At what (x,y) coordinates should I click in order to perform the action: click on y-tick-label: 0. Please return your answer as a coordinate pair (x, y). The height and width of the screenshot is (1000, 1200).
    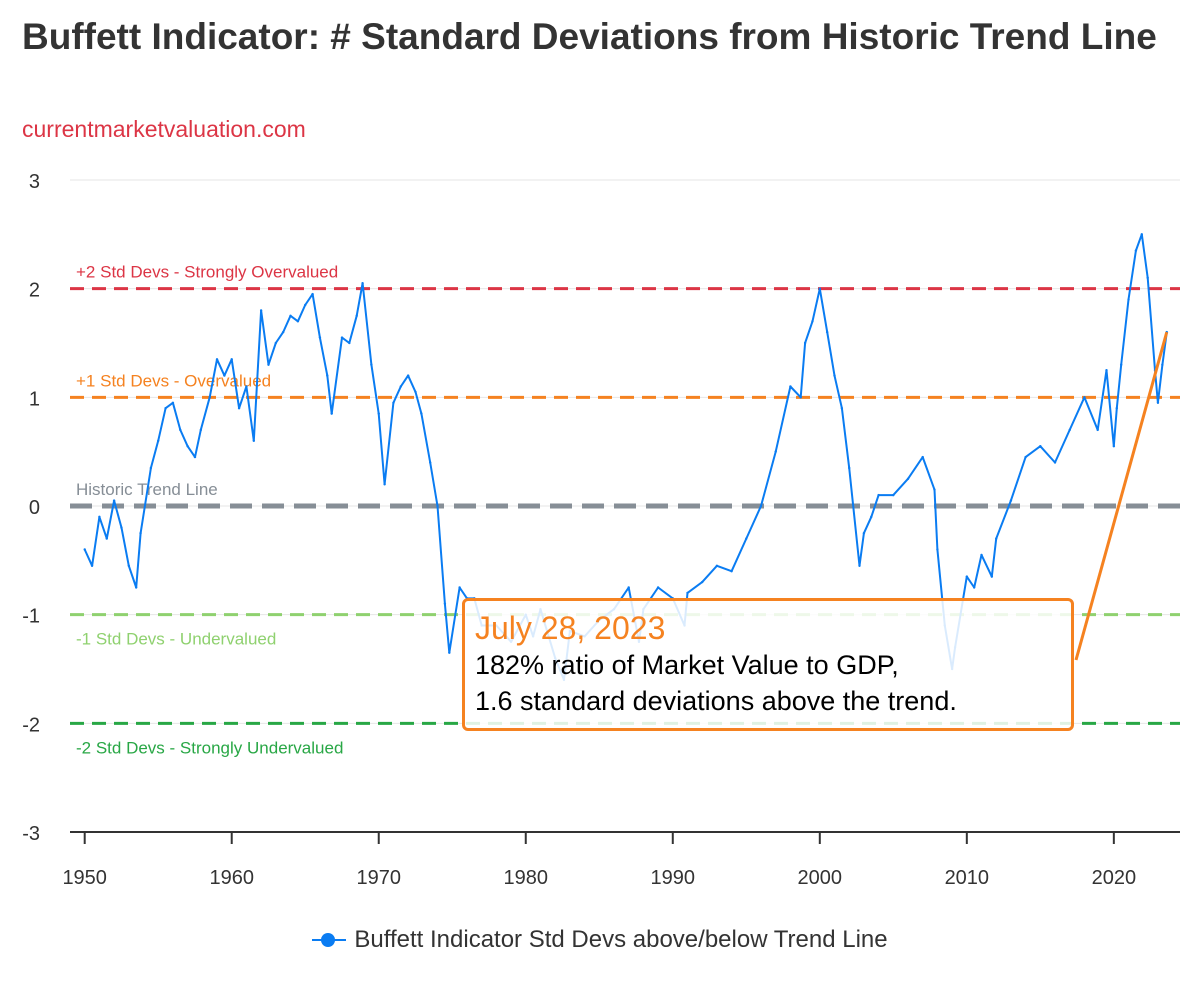
    Looking at the image, I should click on (34, 508).